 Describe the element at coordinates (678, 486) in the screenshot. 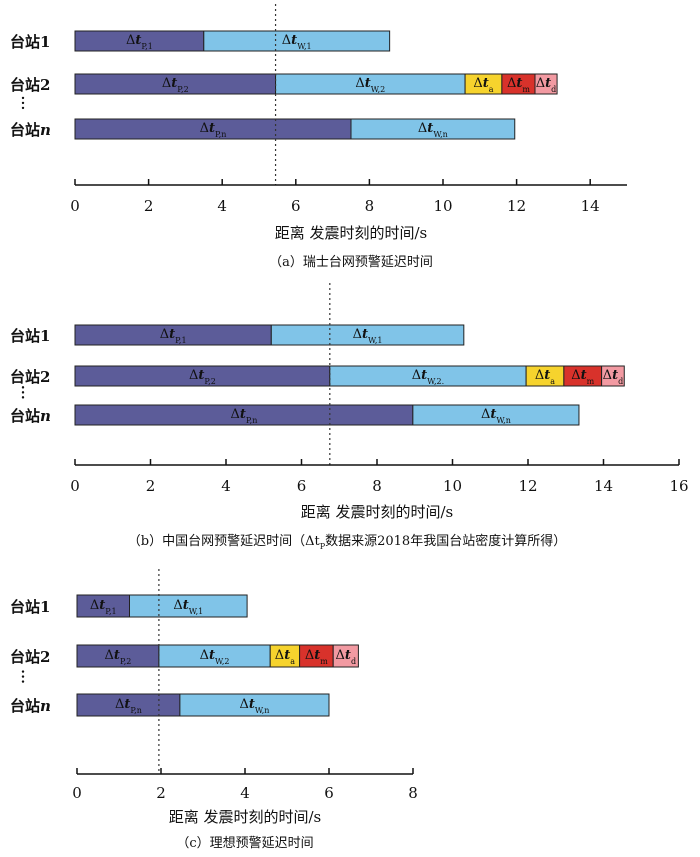

I see `x-tick-label: 16` at that location.